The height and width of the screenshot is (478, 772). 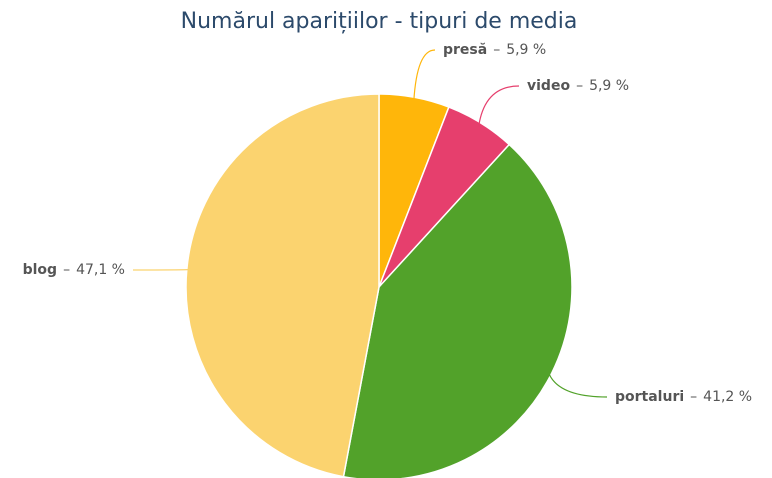 I want to click on data-label: video –5,9 %, so click(x=578, y=86).